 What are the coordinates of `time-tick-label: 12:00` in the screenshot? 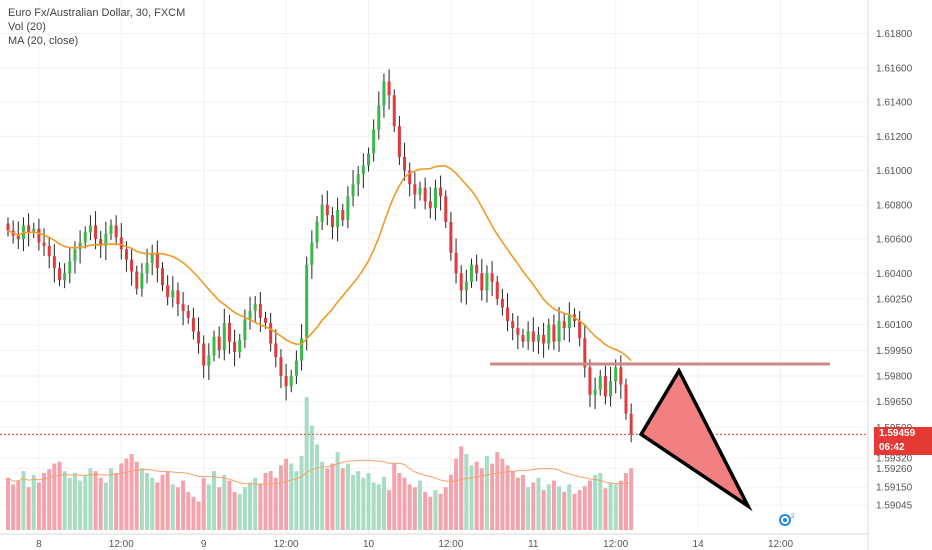 It's located at (450, 544).